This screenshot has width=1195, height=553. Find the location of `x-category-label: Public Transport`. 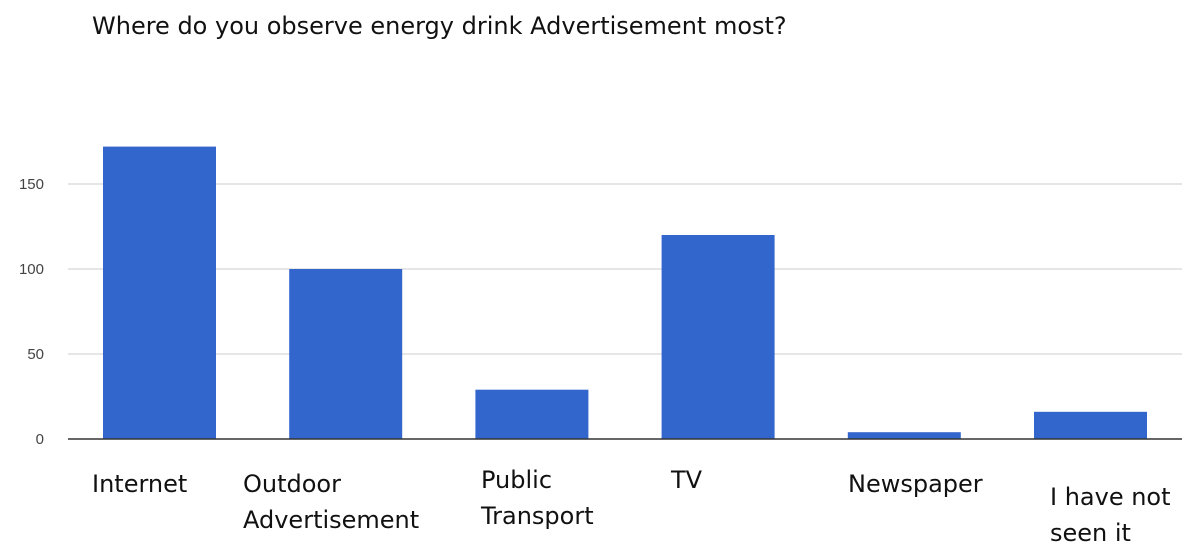

x-category-label: Public Transport is located at coordinates (537, 498).